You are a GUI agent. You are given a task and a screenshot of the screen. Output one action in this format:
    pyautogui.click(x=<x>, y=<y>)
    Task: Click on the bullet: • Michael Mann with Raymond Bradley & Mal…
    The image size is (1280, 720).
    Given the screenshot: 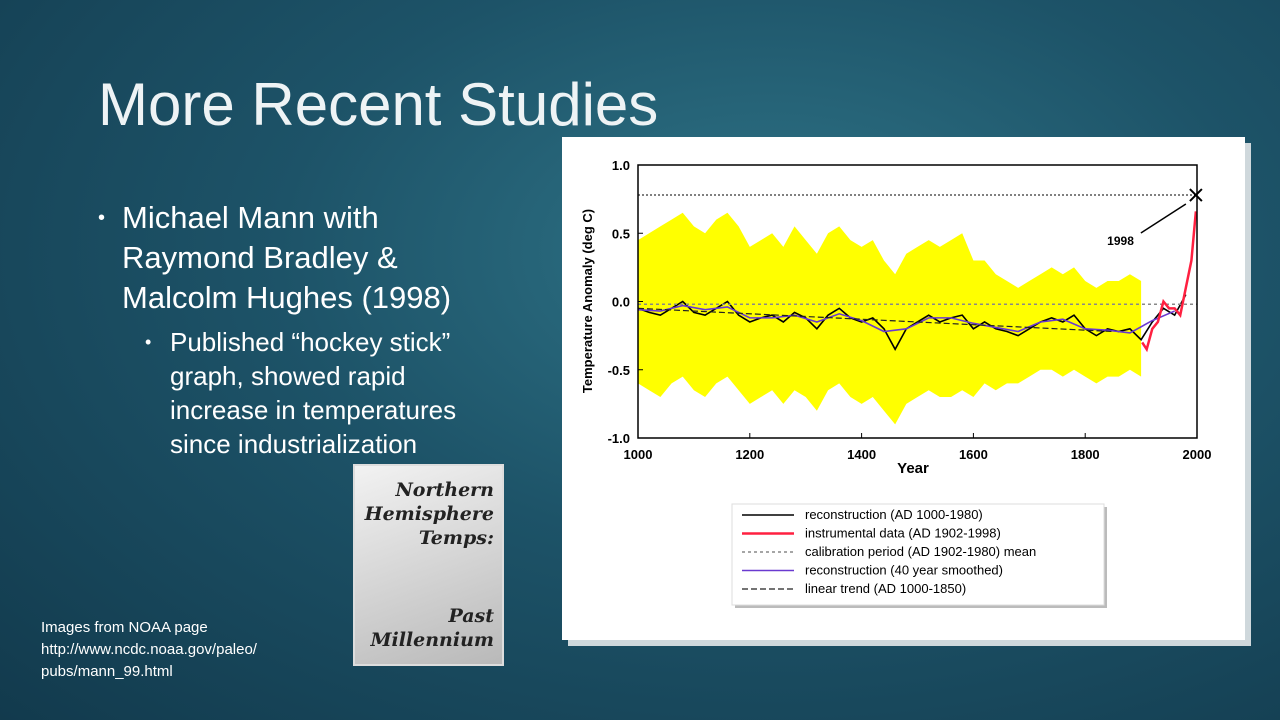 What is the action you would take?
    pyautogui.click(x=278, y=258)
    